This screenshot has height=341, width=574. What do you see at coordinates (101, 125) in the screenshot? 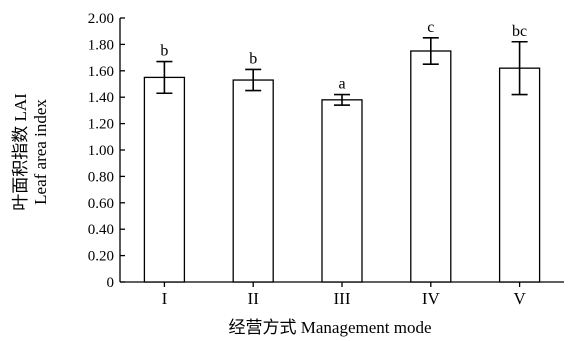
I see `y-tick-label: 1.20` at bounding box center [101, 125].